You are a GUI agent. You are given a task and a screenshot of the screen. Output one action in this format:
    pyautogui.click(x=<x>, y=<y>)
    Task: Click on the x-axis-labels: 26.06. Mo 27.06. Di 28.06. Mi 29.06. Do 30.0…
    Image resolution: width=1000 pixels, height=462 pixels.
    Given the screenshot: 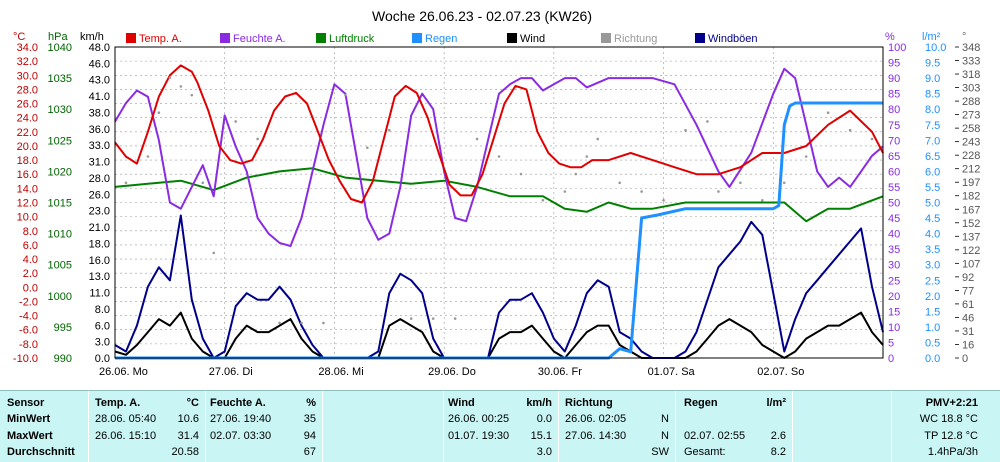 What is the action you would take?
    pyautogui.click(x=451, y=372)
    